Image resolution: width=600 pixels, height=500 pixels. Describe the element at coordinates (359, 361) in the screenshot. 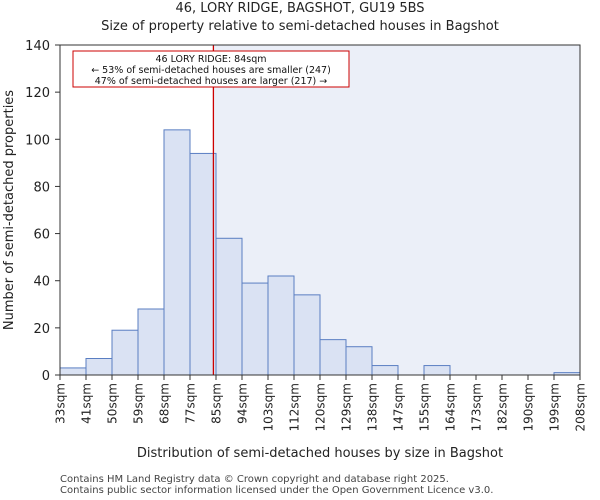

I see `bar-129sqm` at that location.